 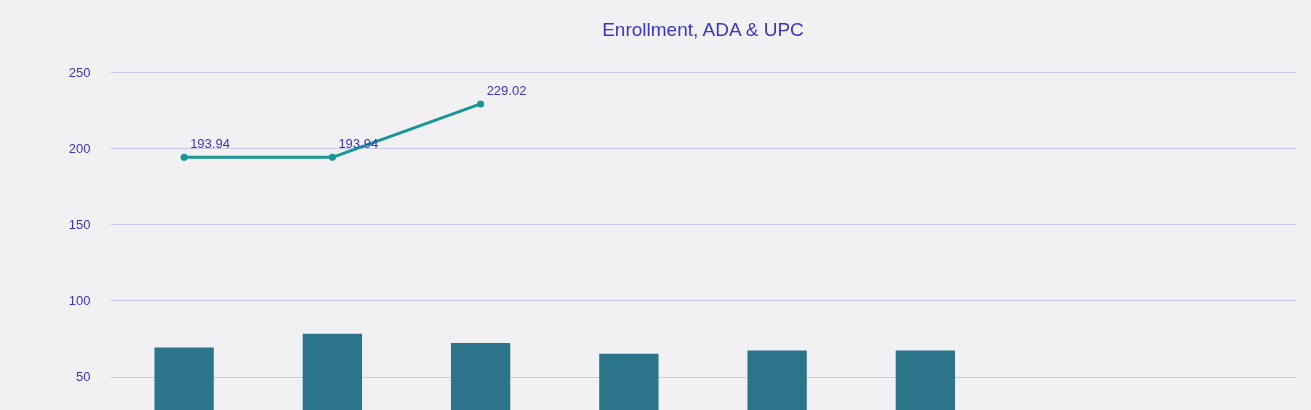 What do you see at coordinates (210, 144) in the screenshot?
I see `data-label: 193.94` at bounding box center [210, 144].